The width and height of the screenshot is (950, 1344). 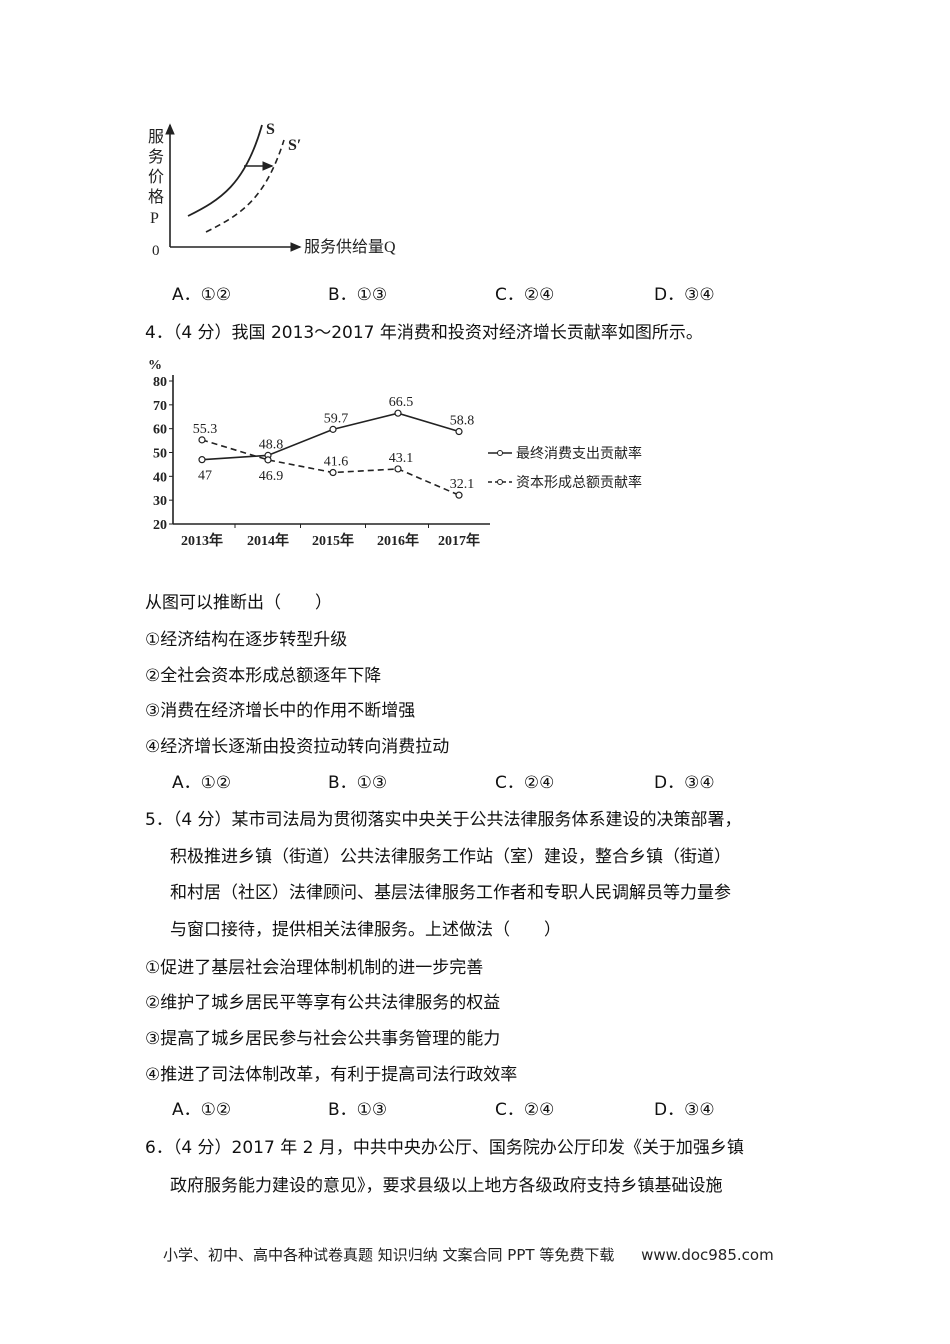 What do you see at coordinates (156, 177) in the screenshot?
I see `y-label-3: 价` at bounding box center [156, 177].